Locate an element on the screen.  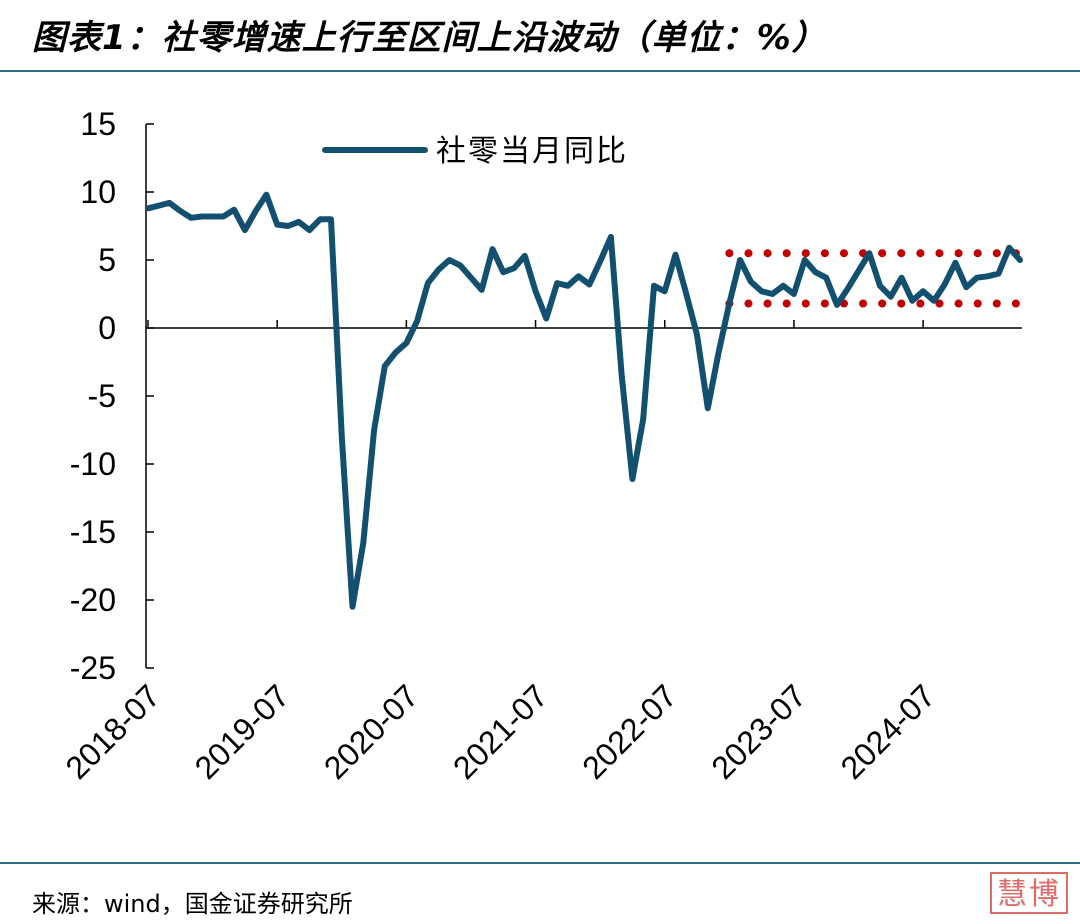
y-tick-label: -10 is located at coordinates (93, 464).